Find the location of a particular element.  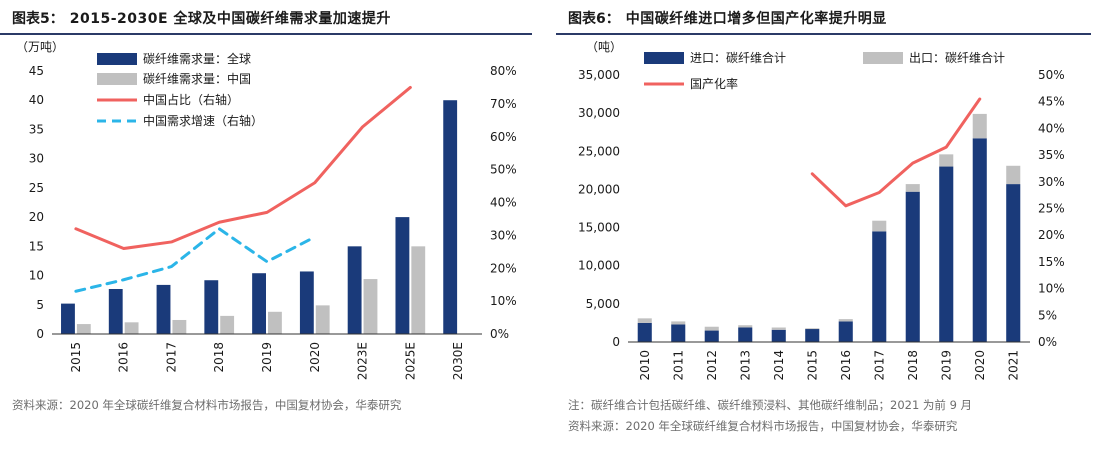

left-x-tick-label: 2015 is located at coordinates (76, 357).